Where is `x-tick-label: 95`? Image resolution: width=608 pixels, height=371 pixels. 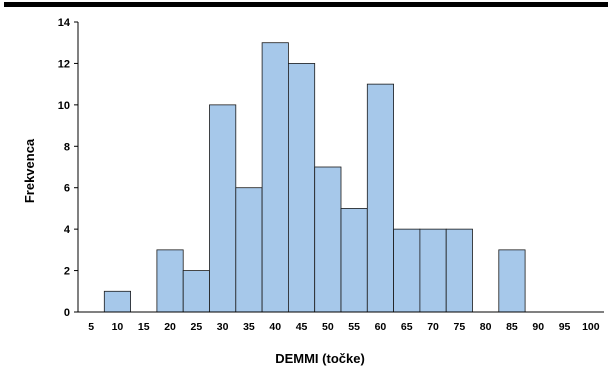
x-tick-label: 95 is located at coordinates (565, 327).